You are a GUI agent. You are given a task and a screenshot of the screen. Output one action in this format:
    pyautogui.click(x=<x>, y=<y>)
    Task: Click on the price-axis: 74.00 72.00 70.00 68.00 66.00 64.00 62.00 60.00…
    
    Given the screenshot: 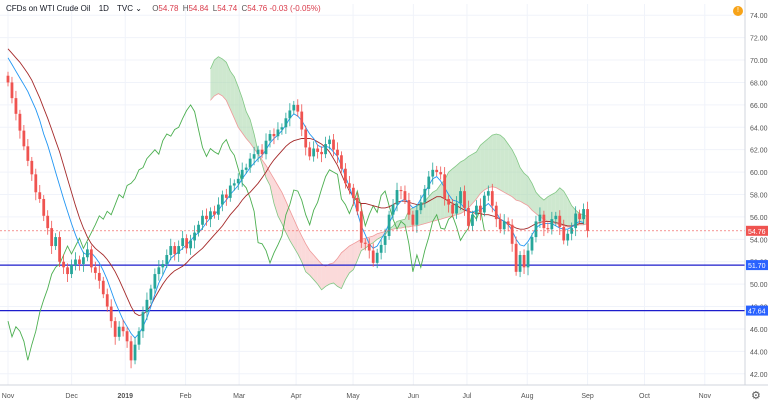 What is the action you would take?
    pyautogui.click(x=757, y=196)
    